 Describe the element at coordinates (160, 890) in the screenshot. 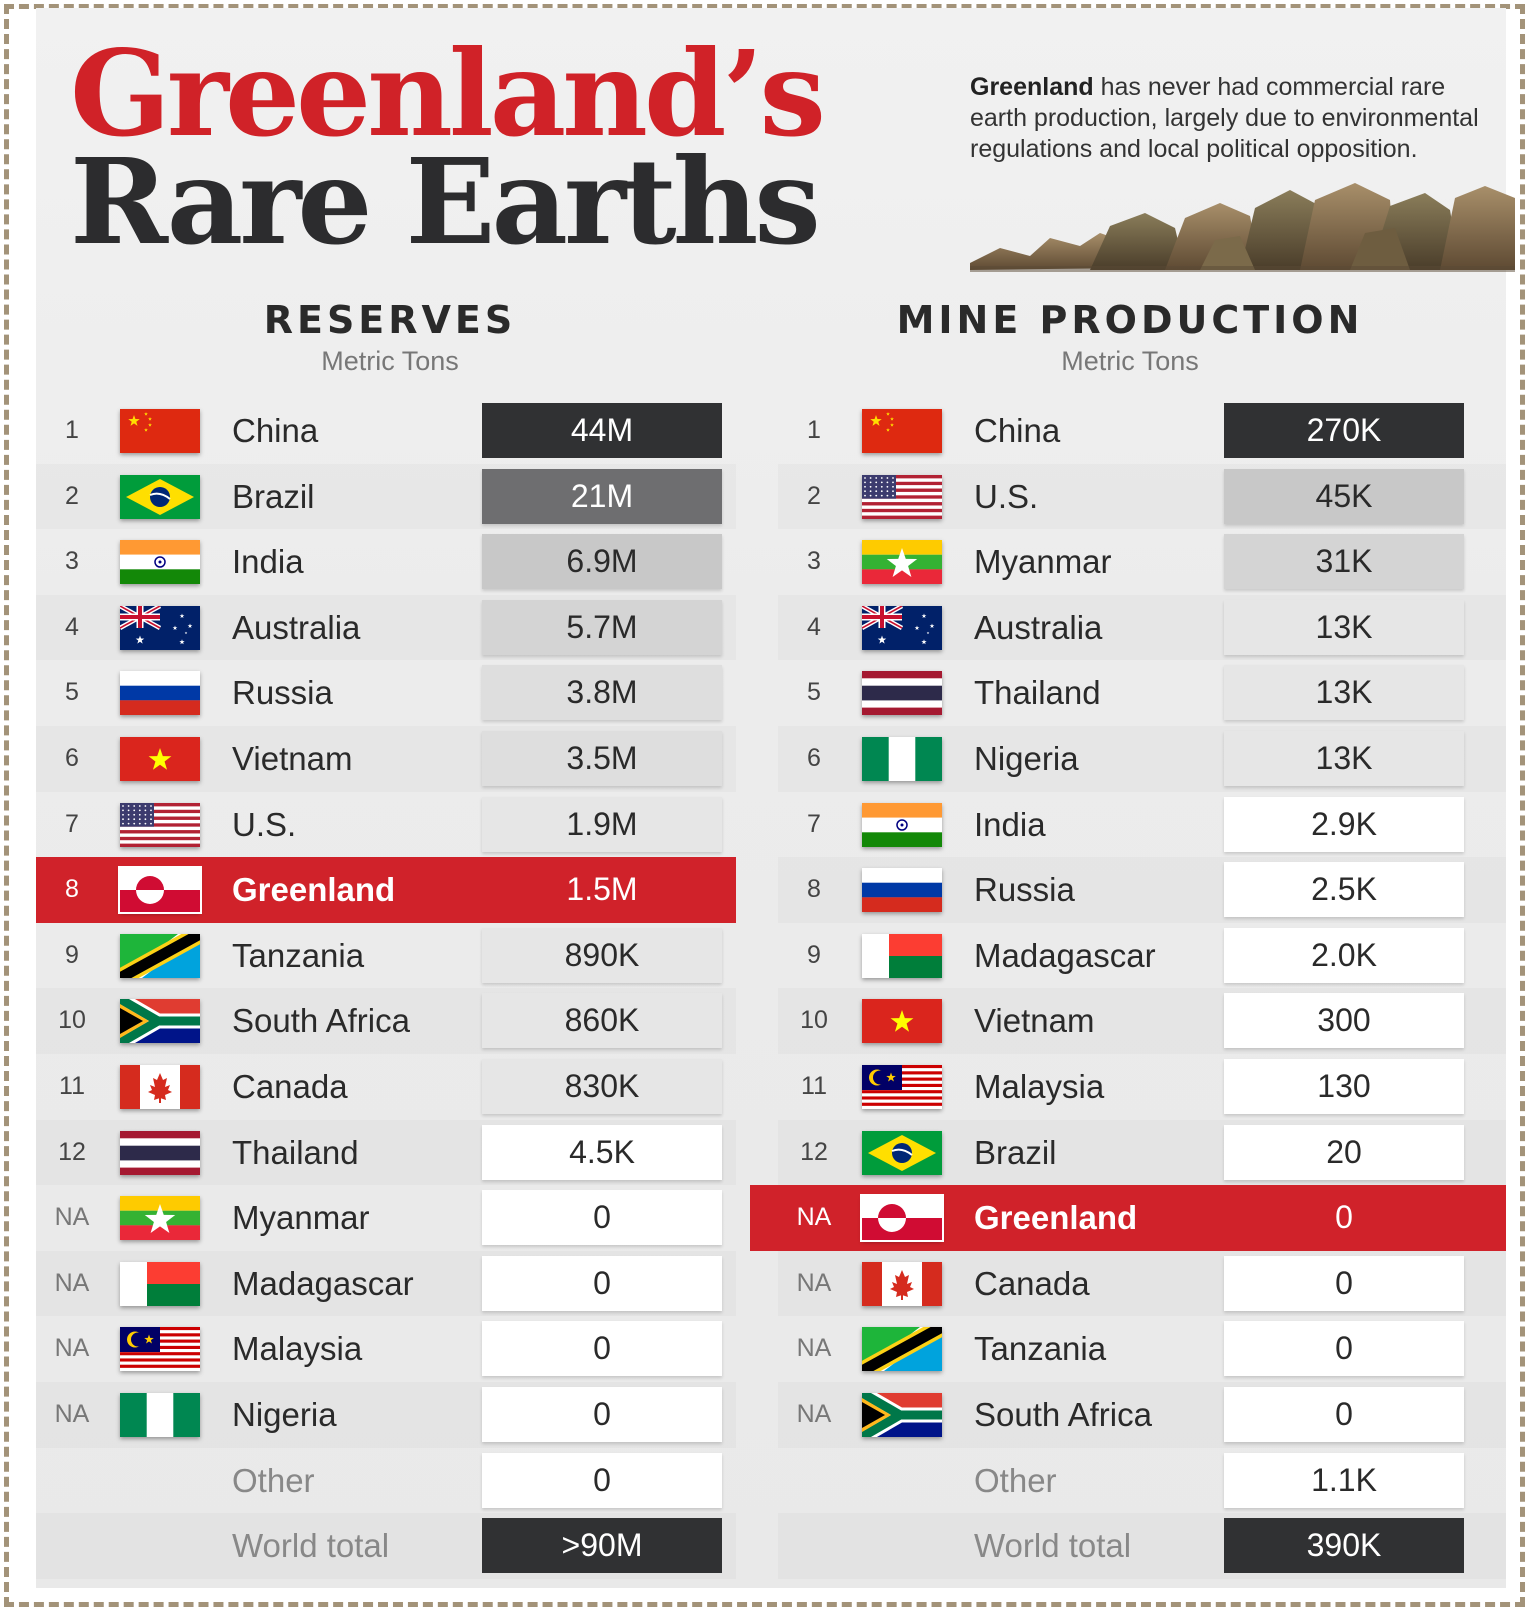

I see `greenland-flag` at that location.